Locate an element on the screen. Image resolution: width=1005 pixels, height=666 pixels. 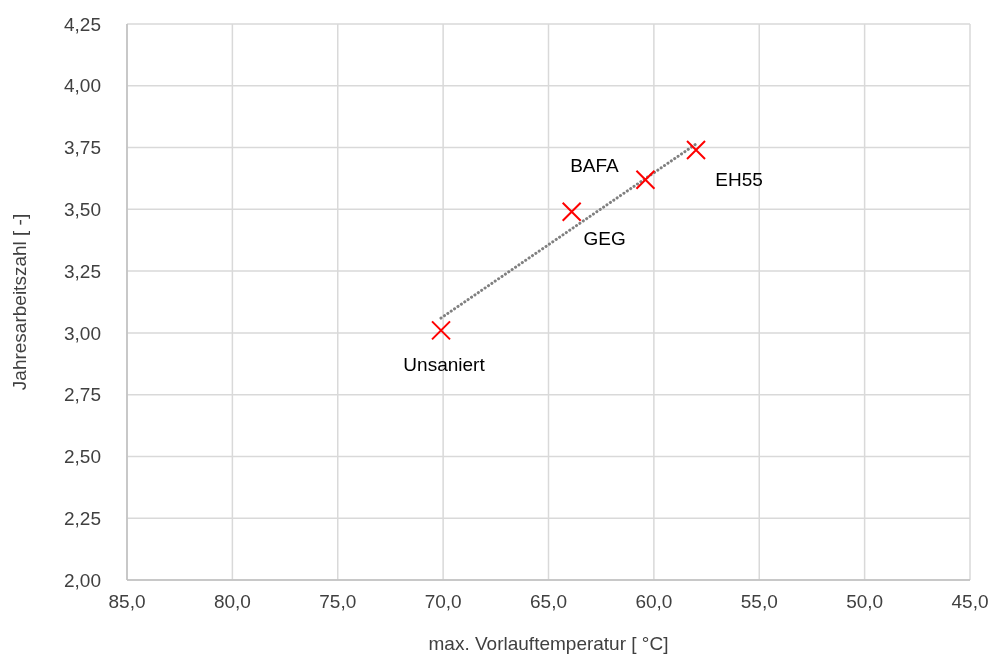
annotation: Unsaniert is located at coordinates (444, 365).